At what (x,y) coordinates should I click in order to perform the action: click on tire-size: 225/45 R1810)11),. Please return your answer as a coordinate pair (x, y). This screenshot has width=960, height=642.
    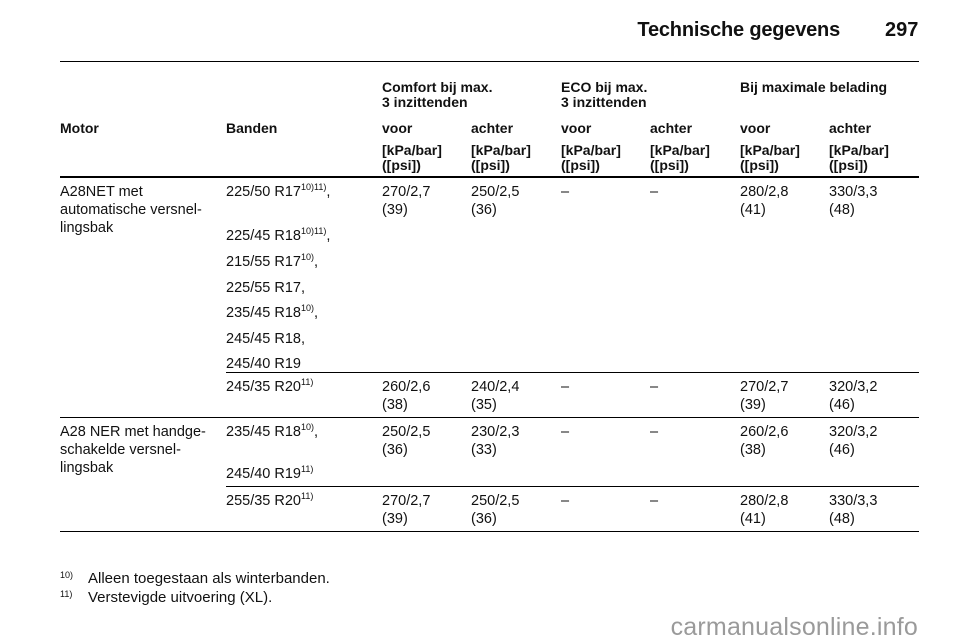
    Looking at the image, I should click on (278, 236).